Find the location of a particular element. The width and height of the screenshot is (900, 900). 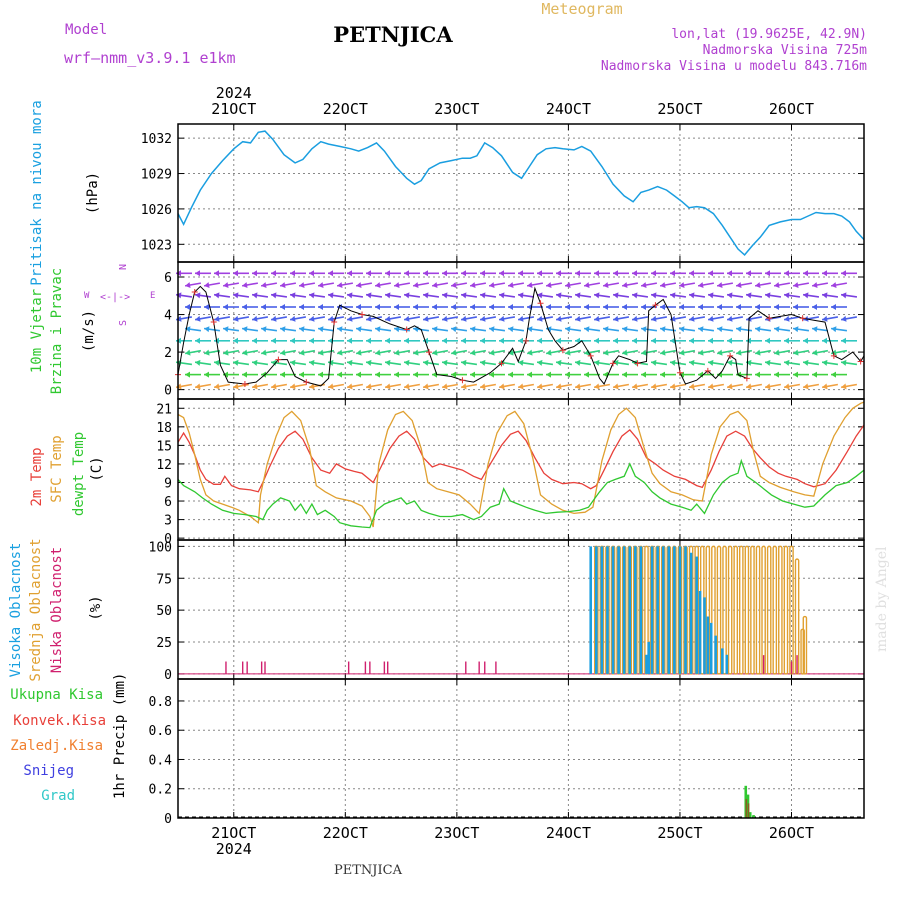

compass-legend: N <-|-> W E S is located at coordinates (119, 295).